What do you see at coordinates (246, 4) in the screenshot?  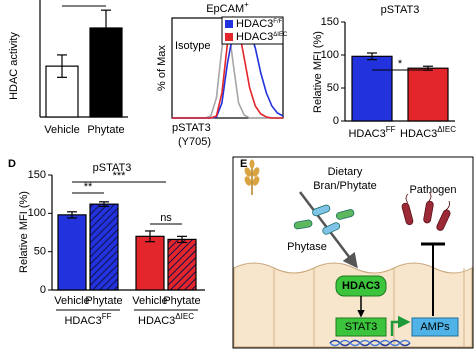 I see `chart-title-sup: +` at bounding box center [246, 4].